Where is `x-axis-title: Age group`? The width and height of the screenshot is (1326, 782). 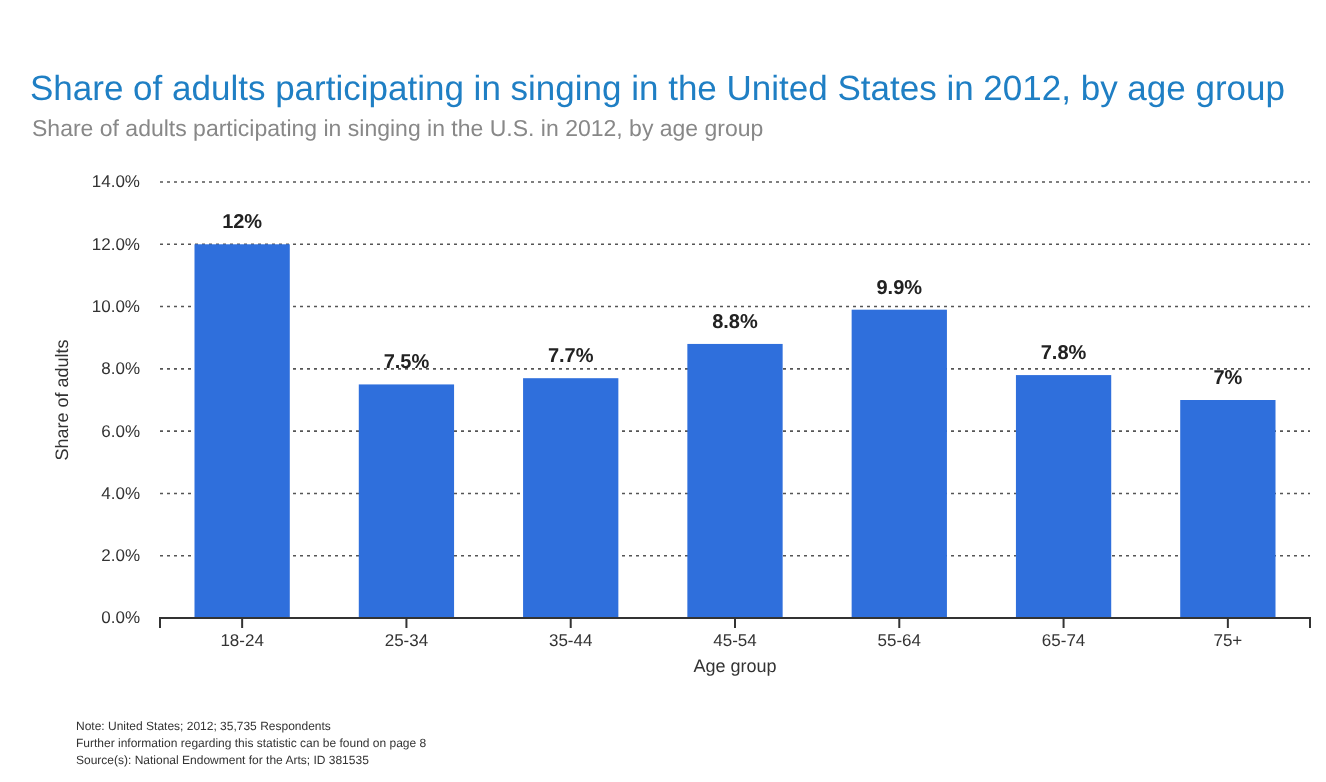 x-axis-title: Age group is located at coordinates (735, 666).